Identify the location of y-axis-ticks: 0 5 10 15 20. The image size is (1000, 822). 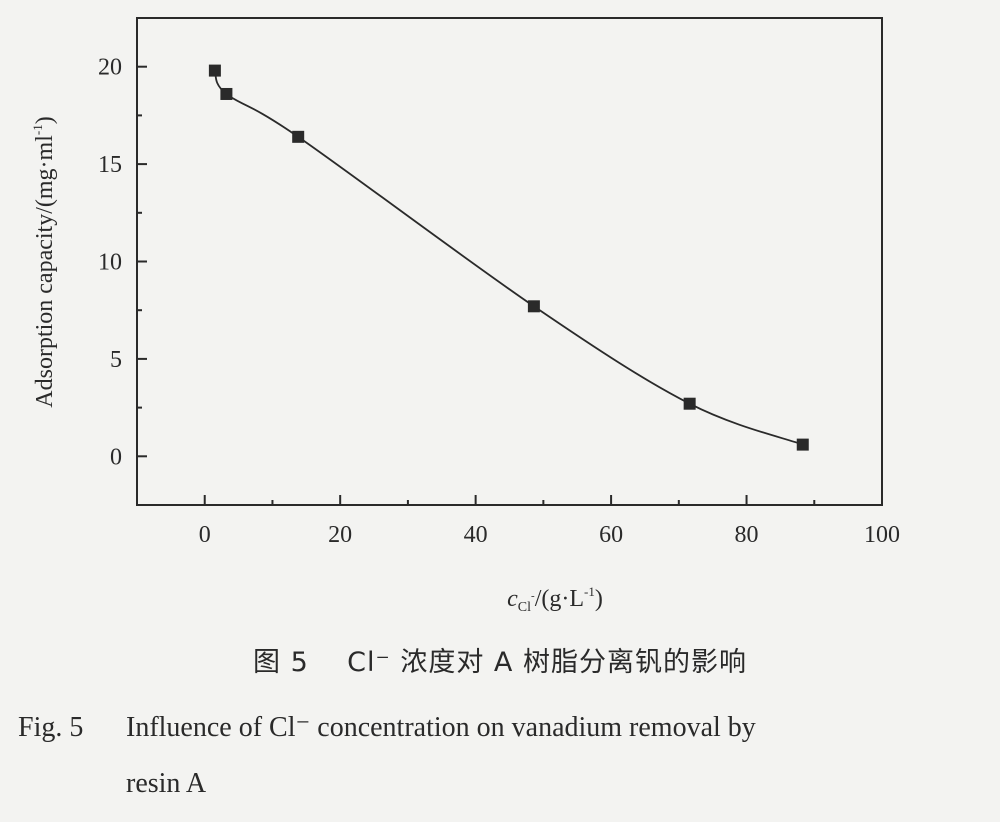
(122, 243).